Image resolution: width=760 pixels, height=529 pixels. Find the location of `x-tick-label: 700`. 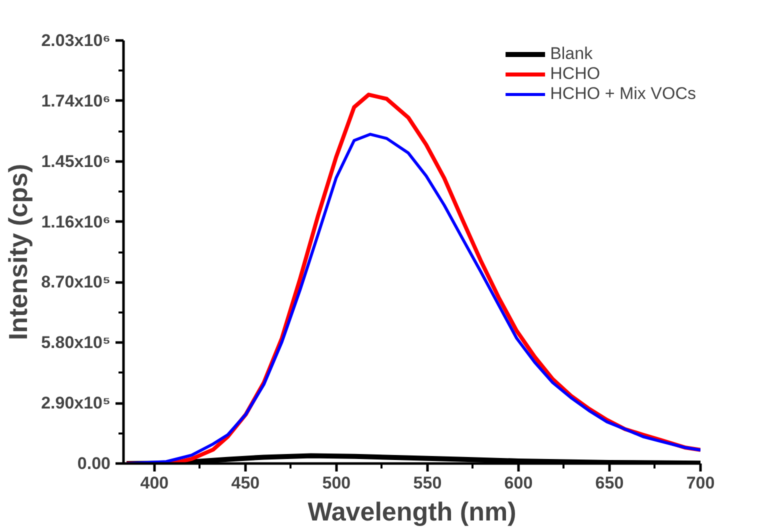

x-tick-label: 700 is located at coordinates (700, 483).